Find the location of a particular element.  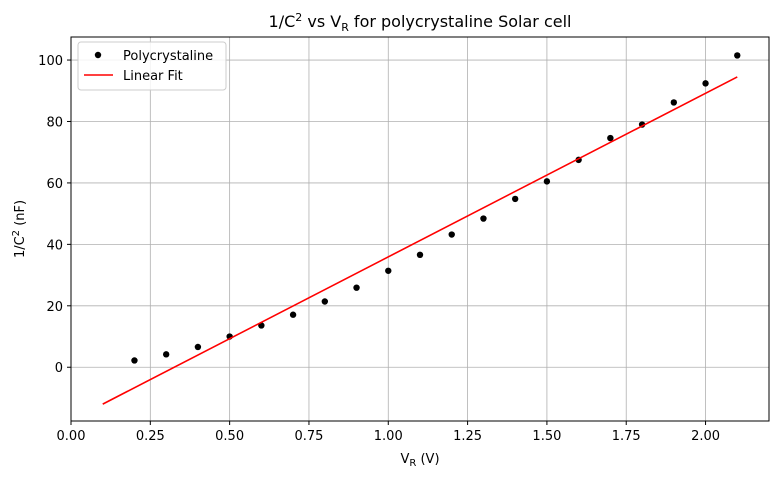

x-tick-label: 0.75 is located at coordinates (308, 436).